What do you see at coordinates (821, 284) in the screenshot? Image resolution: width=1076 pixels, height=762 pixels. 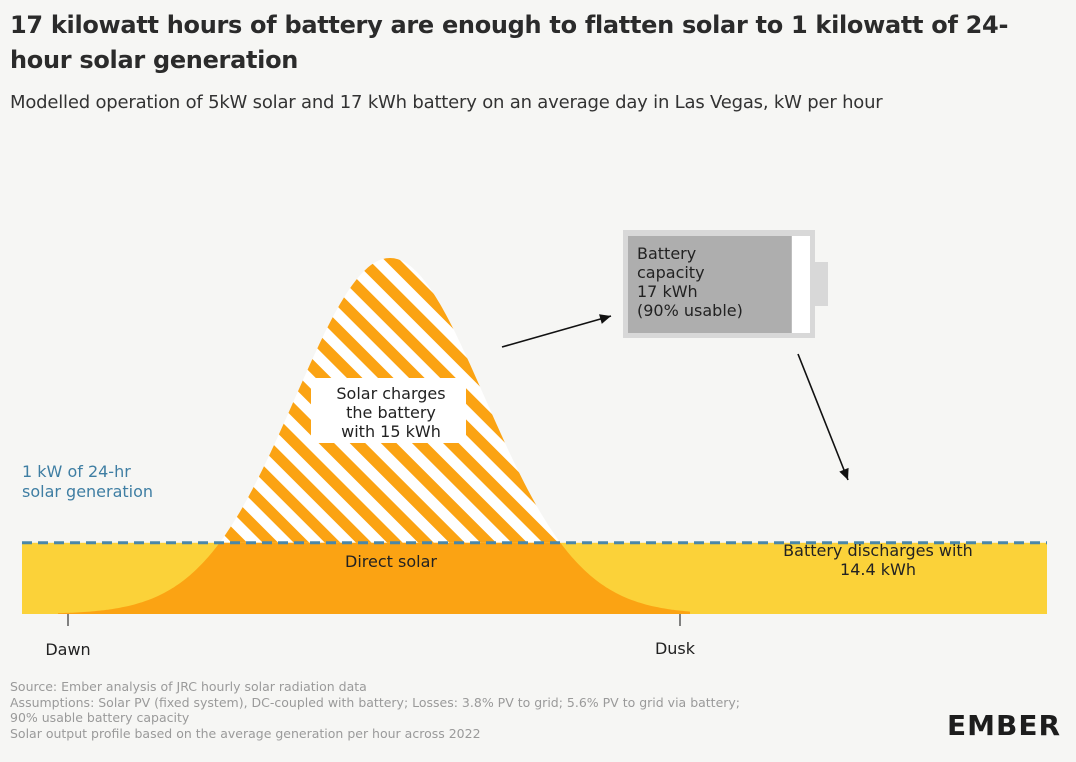 I see `battery-terminal` at bounding box center [821, 284].